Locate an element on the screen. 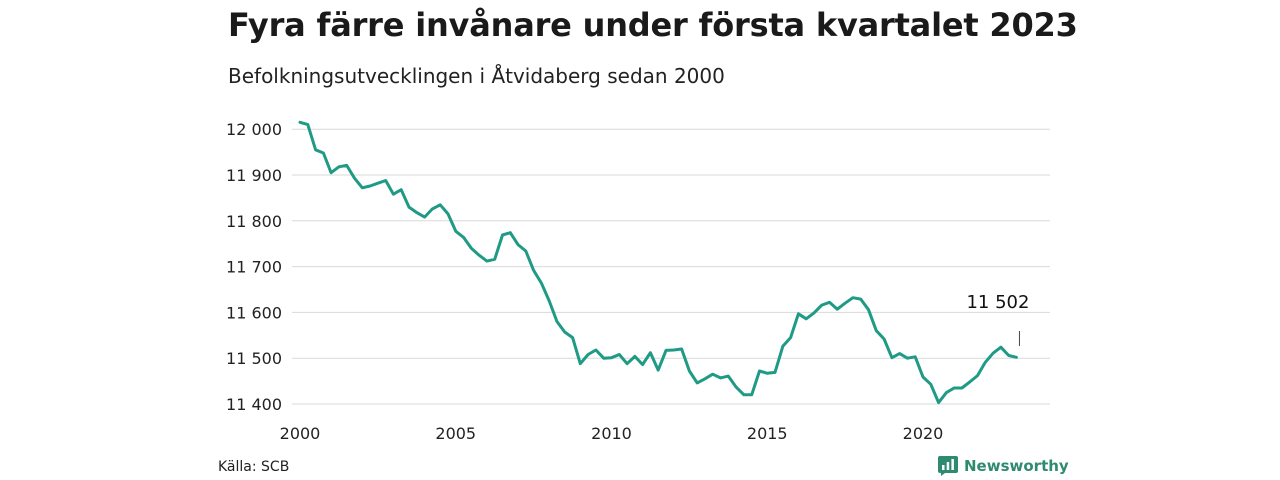 Image resolution: width=1280 pixels, height=480 pixels. y-tick-label: 11 800 is located at coordinates (254, 221).